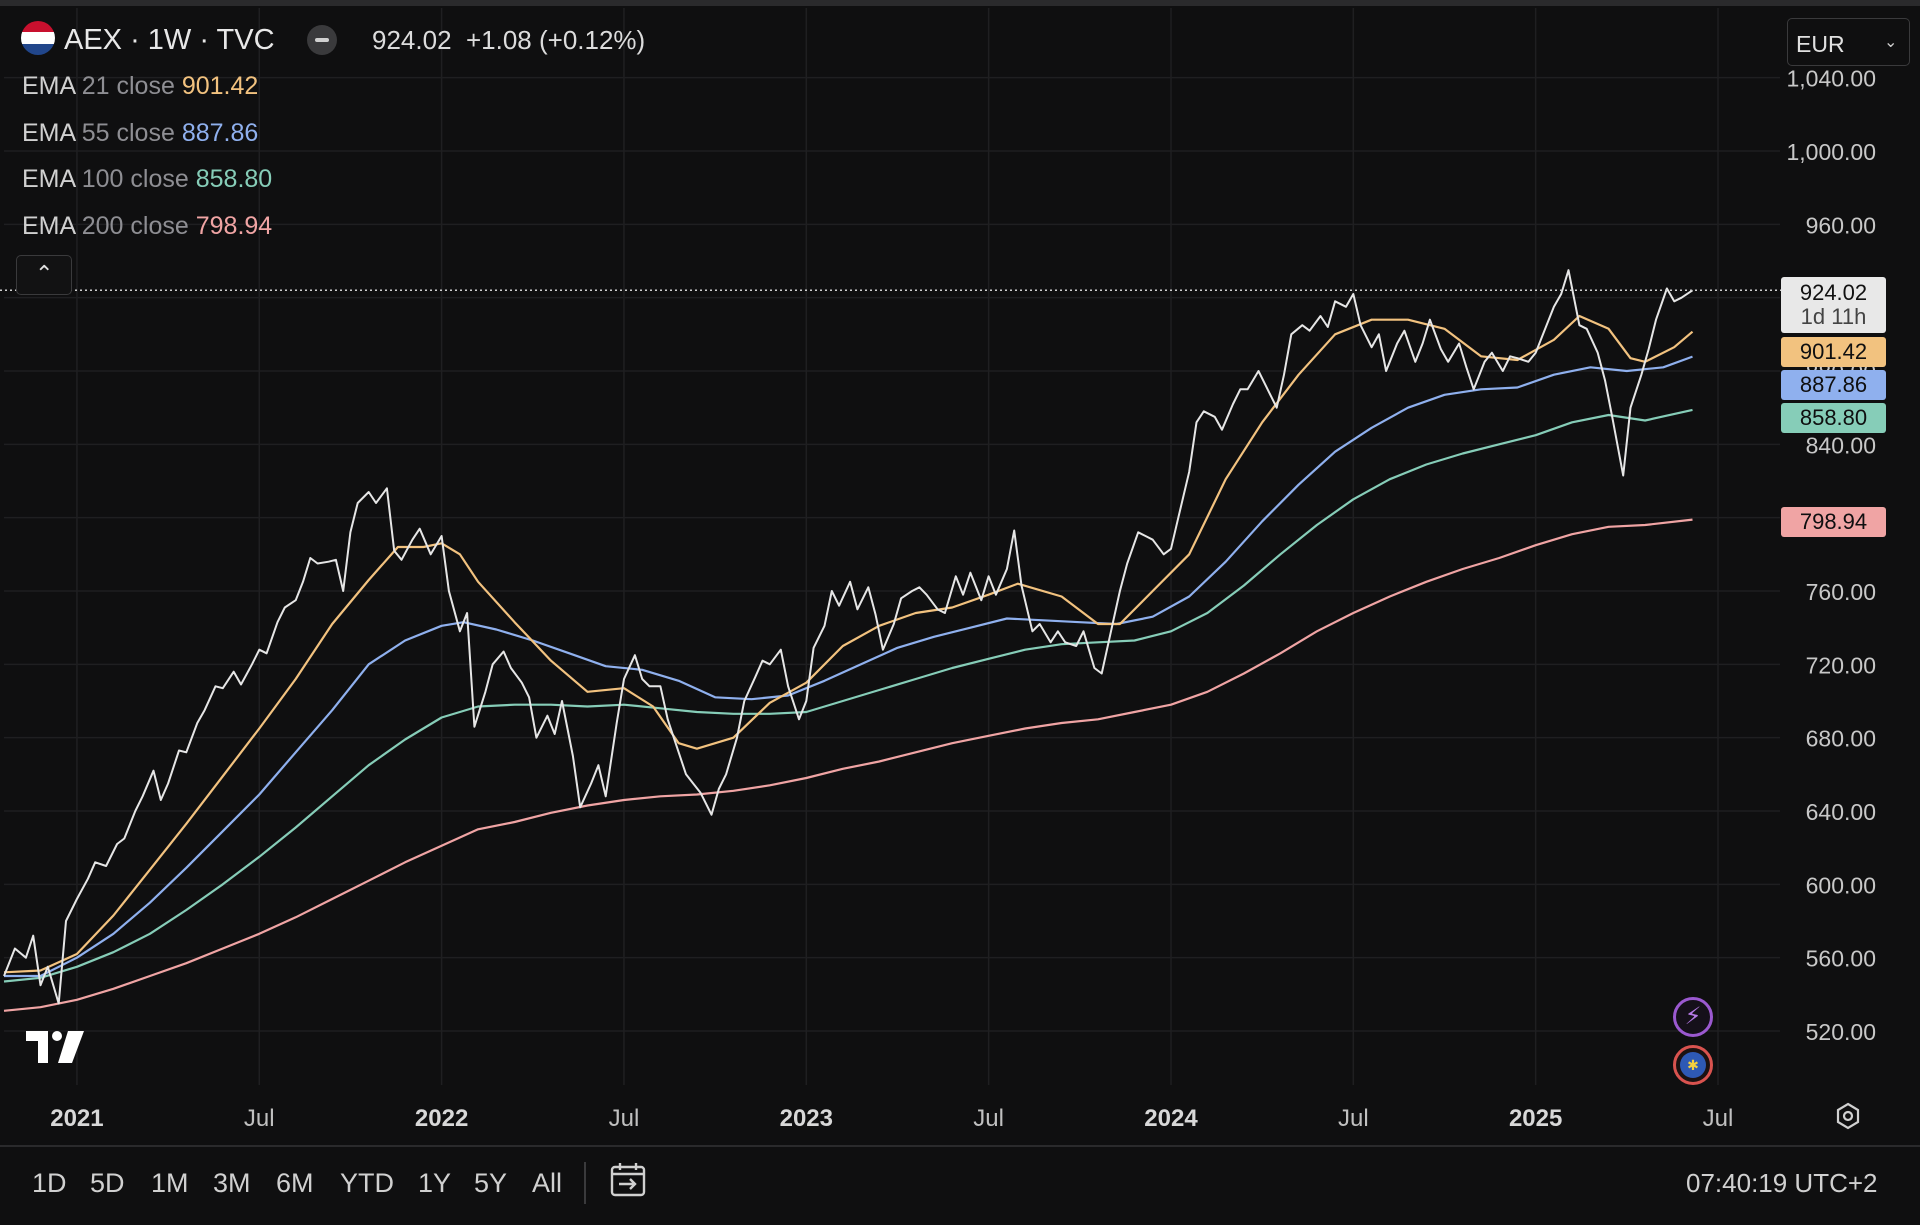 This screenshot has width=1920, height=1225. What do you see at coordinates (1841, 225) in the screenshot?
I see `y-tick-label: 960.00` at bounding box center [1841, 225].